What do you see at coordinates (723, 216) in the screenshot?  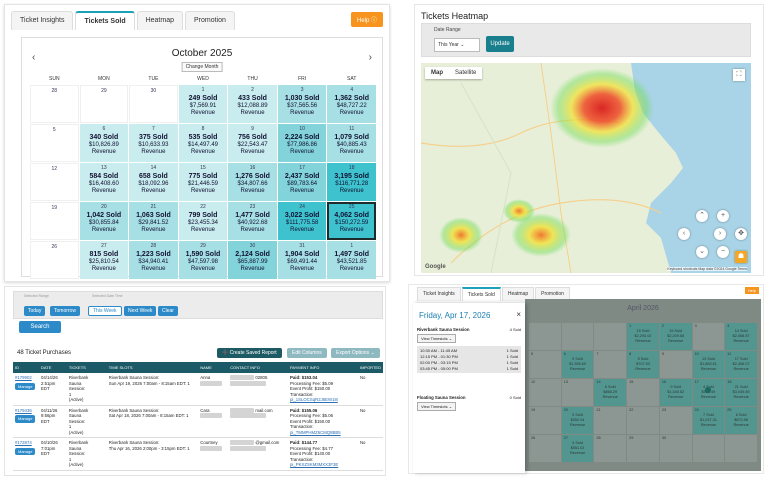 I see `zoom-in-icon: +` at bounding box center [723, 216].